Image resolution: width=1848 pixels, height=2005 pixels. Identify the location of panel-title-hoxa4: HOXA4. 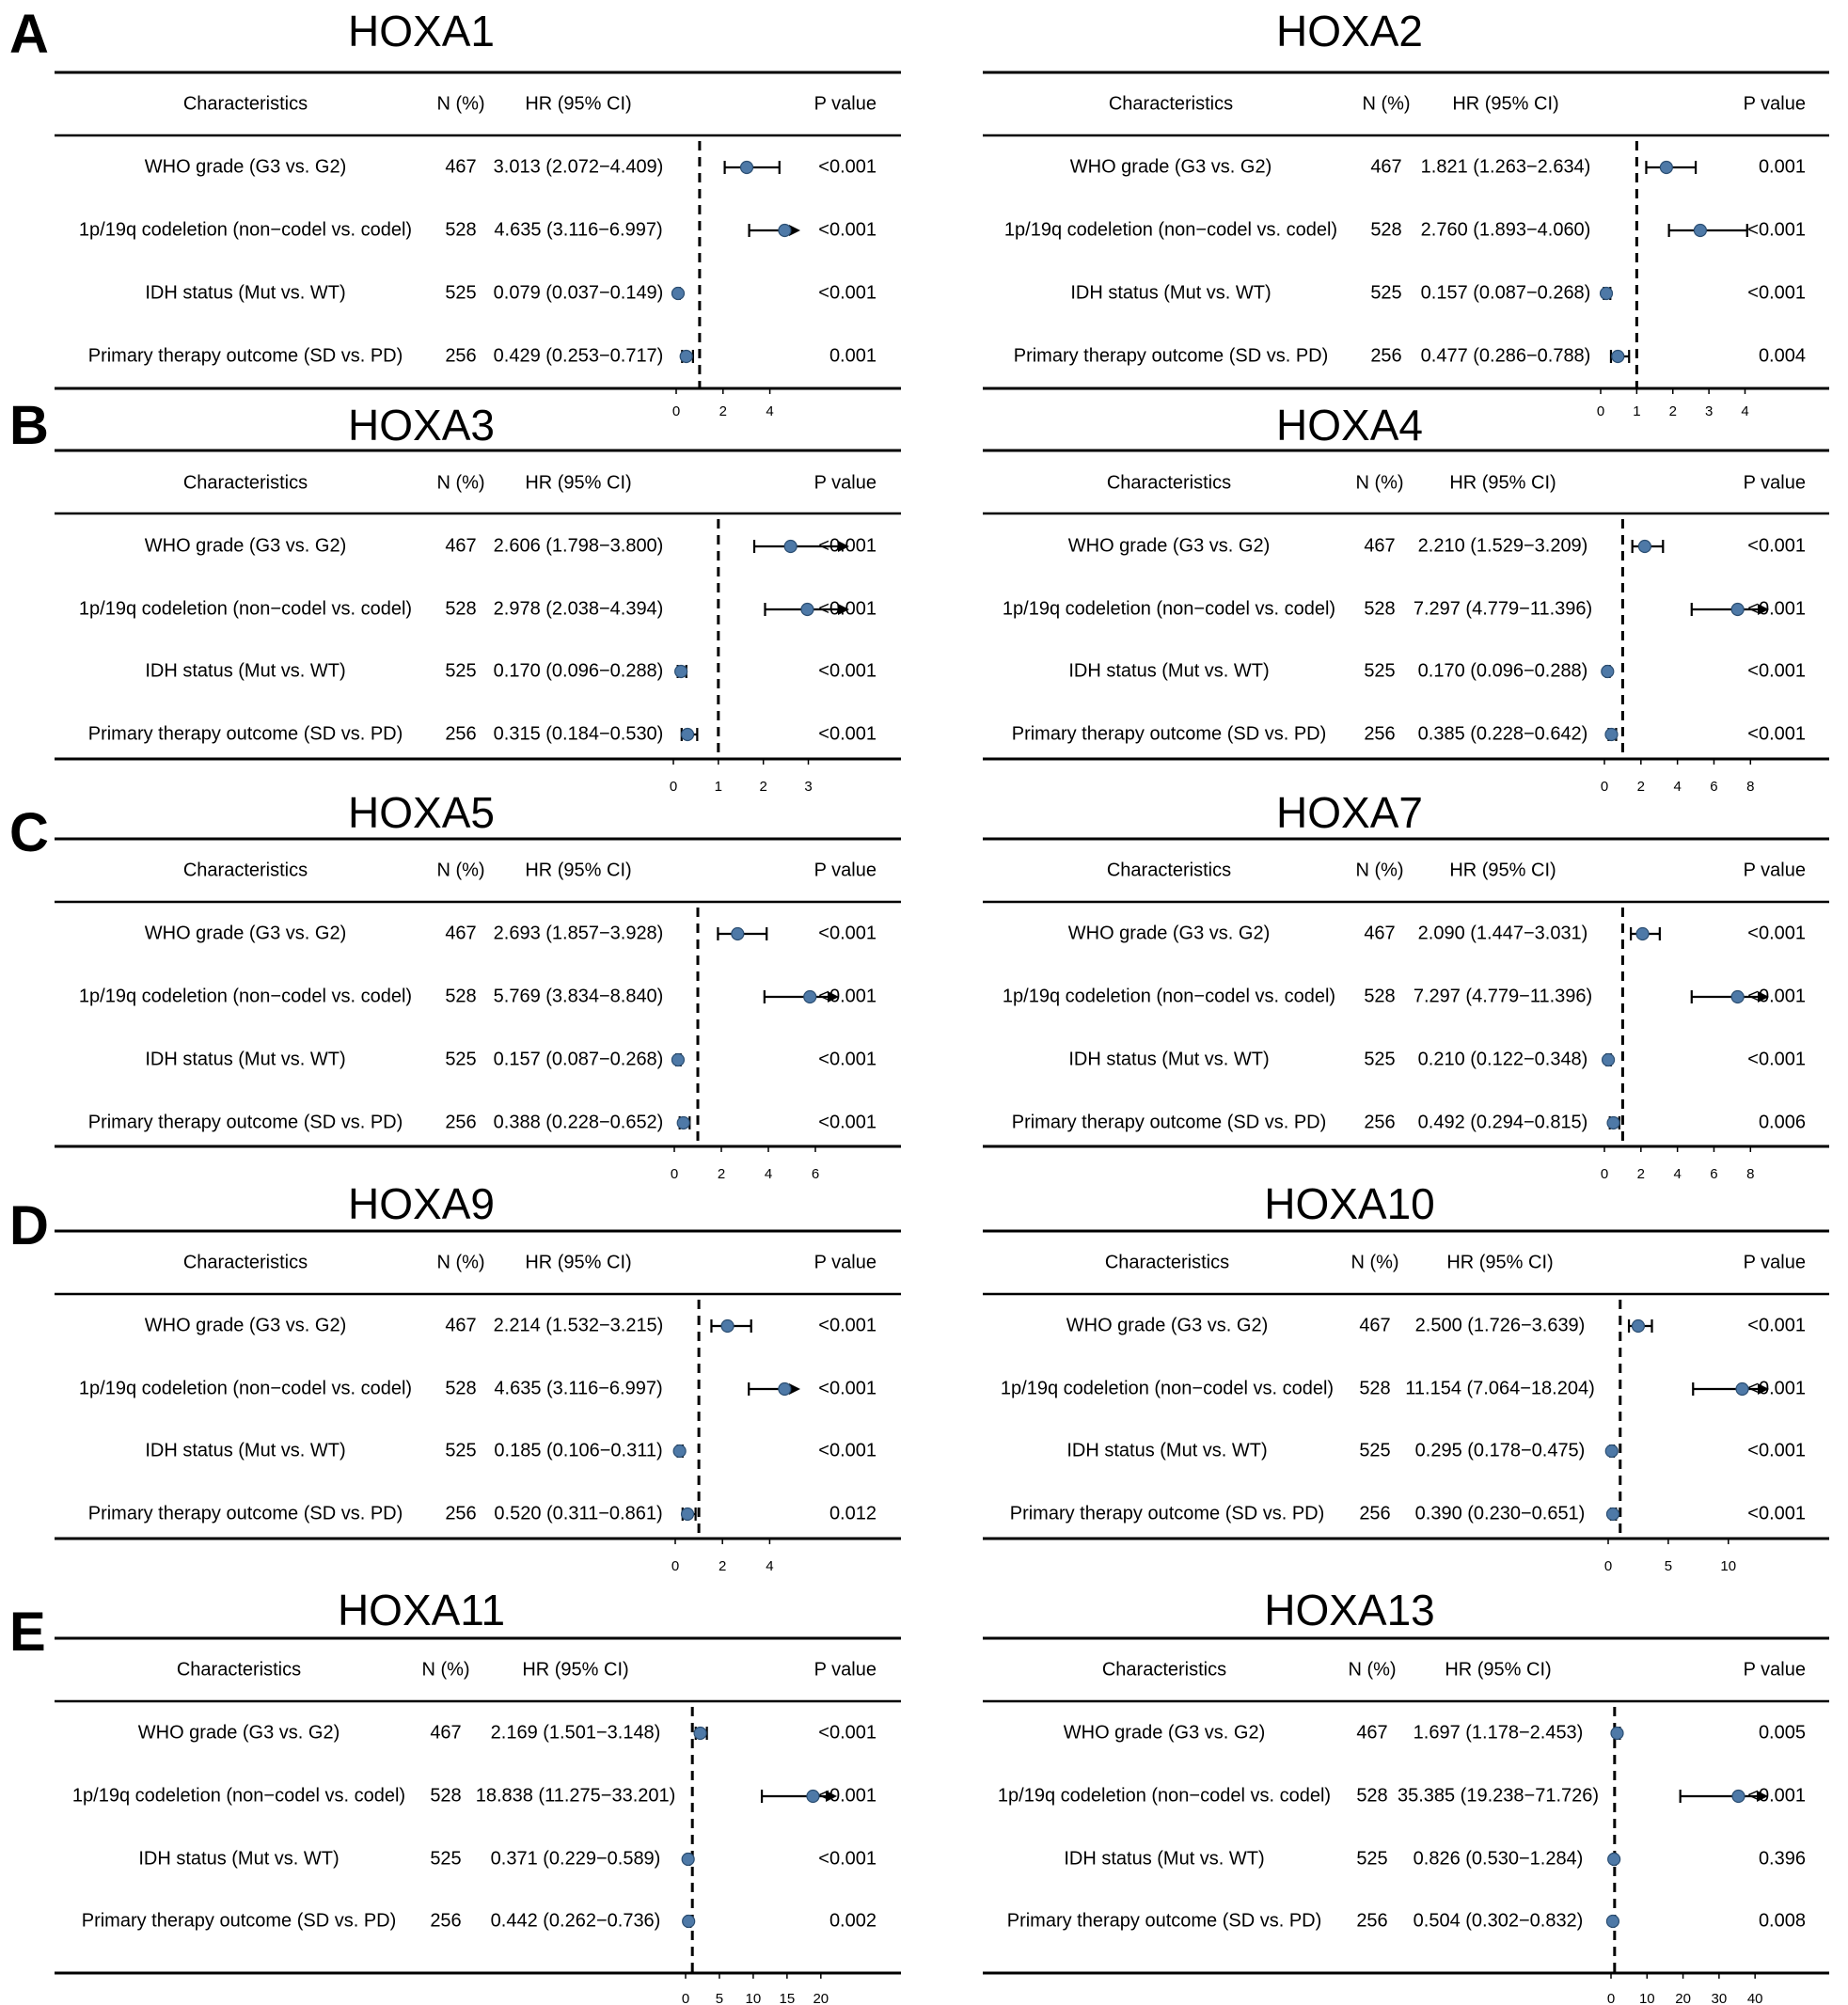
(1349, 425).